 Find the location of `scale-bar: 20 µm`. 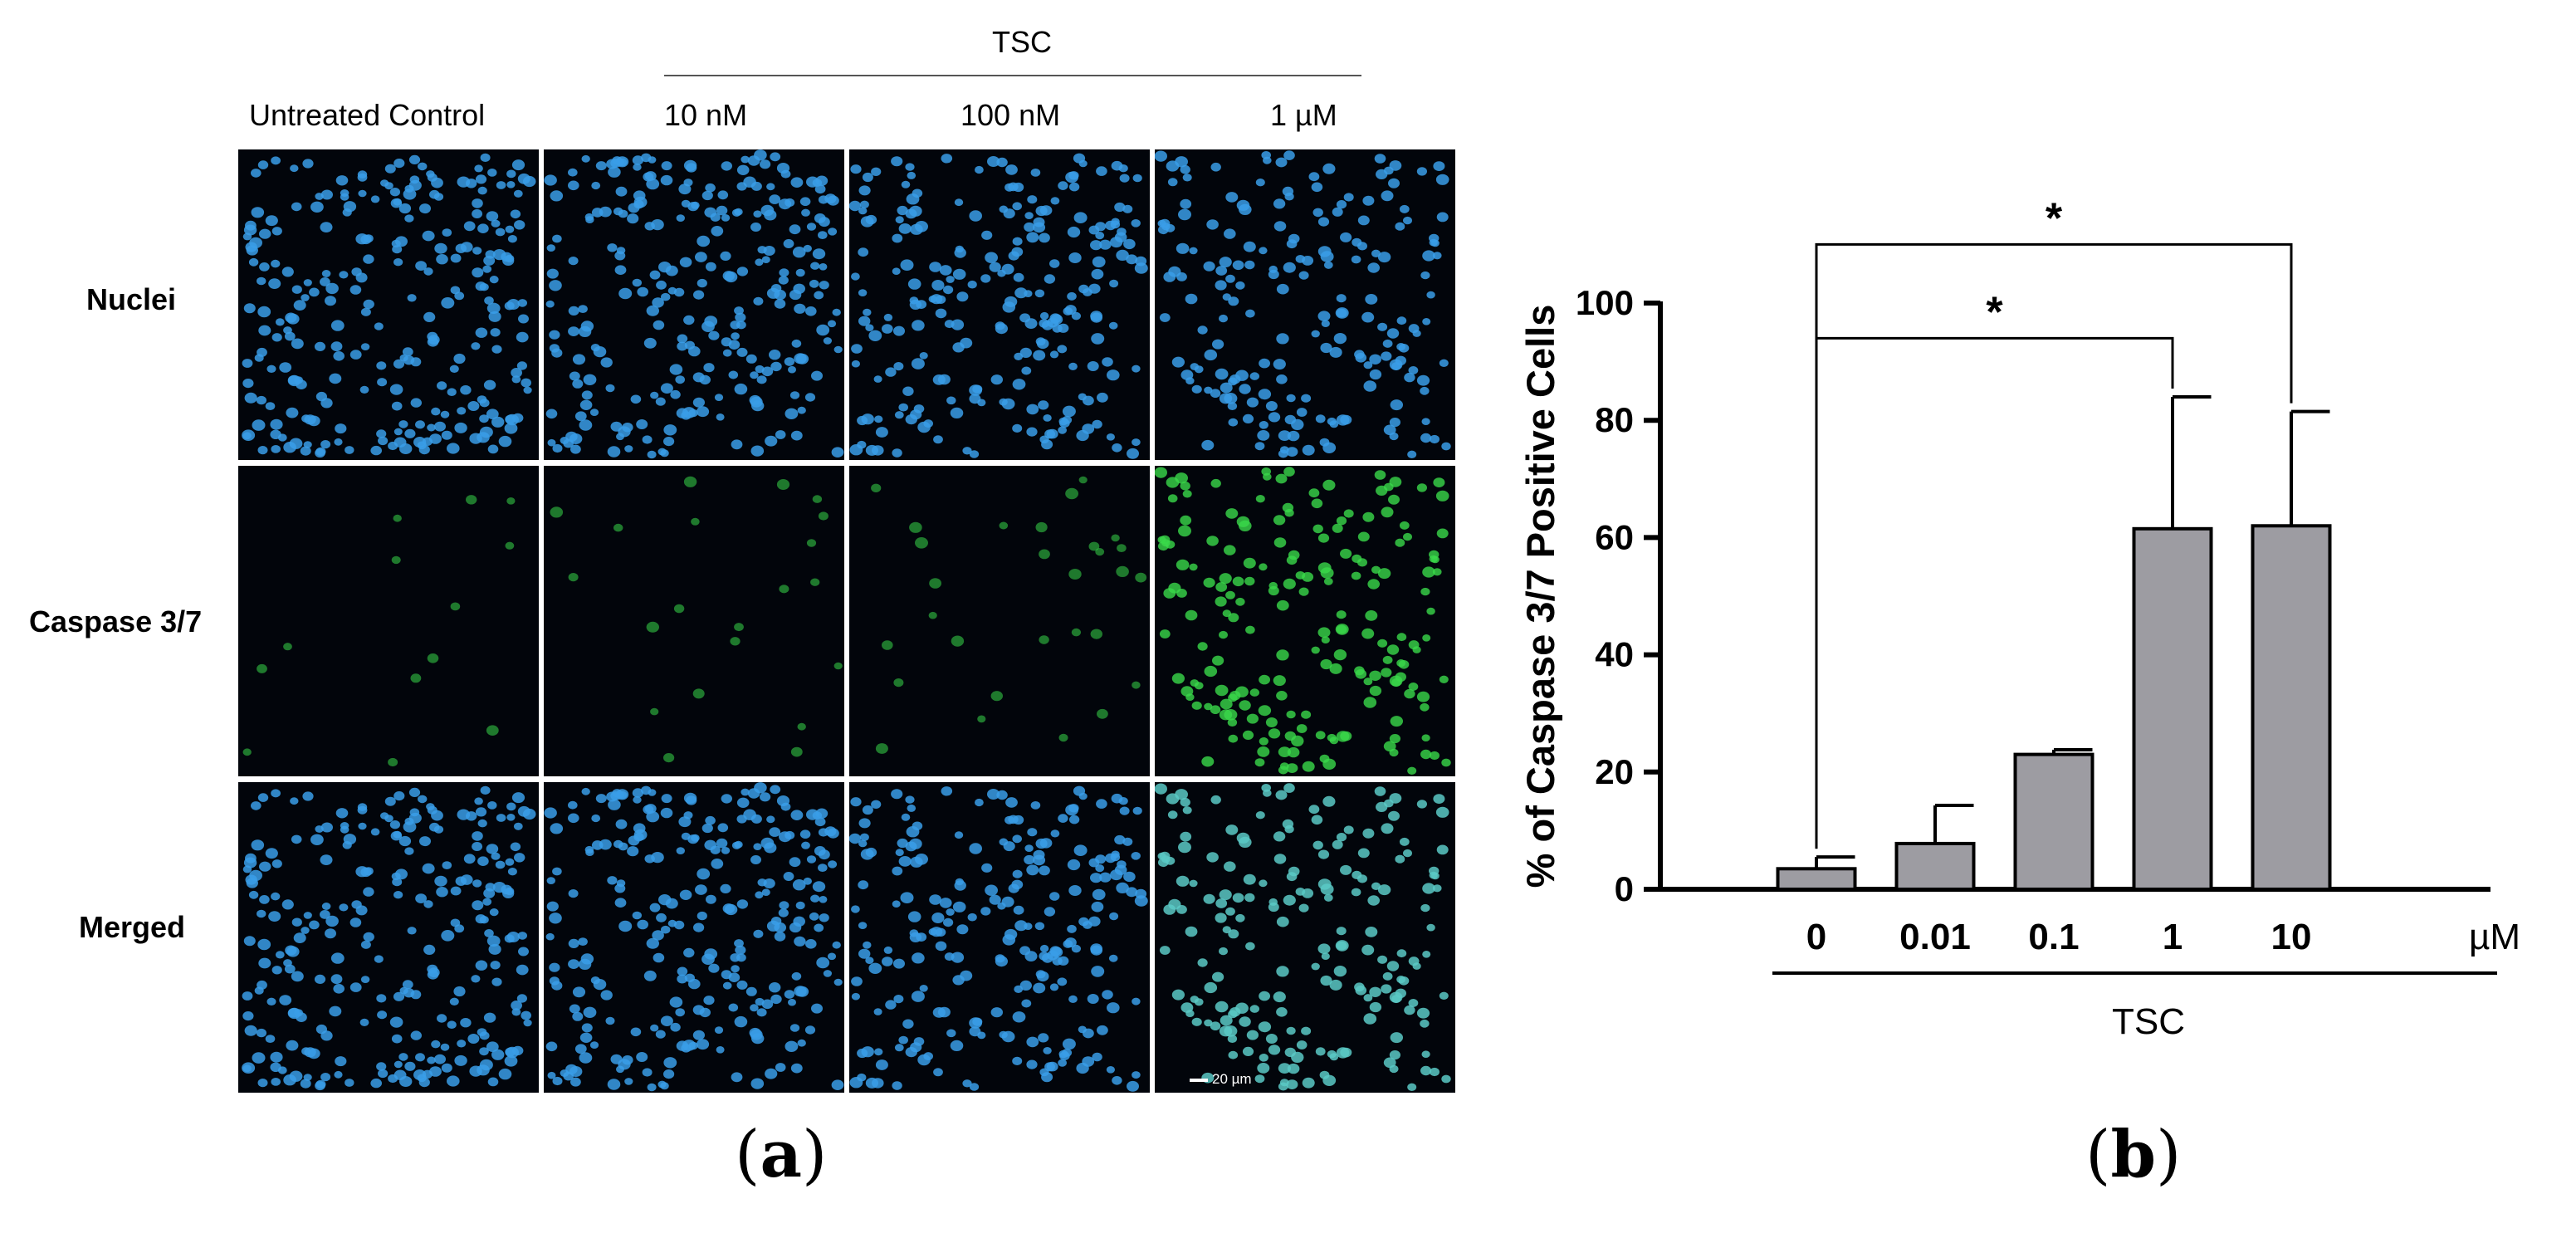

scale-bar: 20 µm is located at coordinates (1221, 1079).